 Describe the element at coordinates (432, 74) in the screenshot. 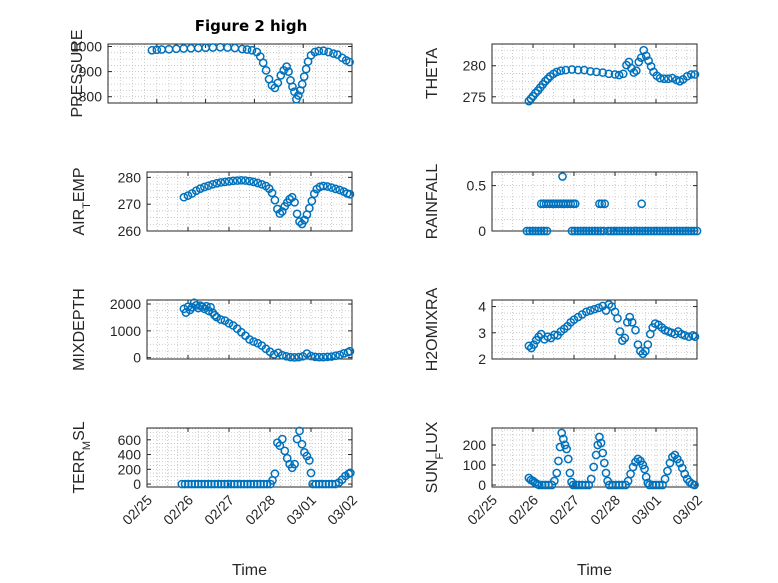

I see `y-axis-label: THETA` at that location.